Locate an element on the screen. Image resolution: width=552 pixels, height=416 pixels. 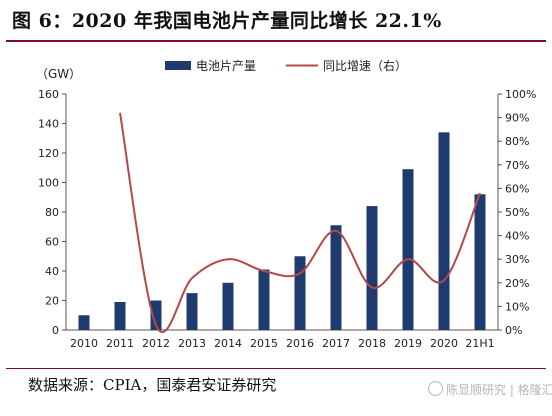
y-tick-label-right: 60% is located at coordinates (517, 188).